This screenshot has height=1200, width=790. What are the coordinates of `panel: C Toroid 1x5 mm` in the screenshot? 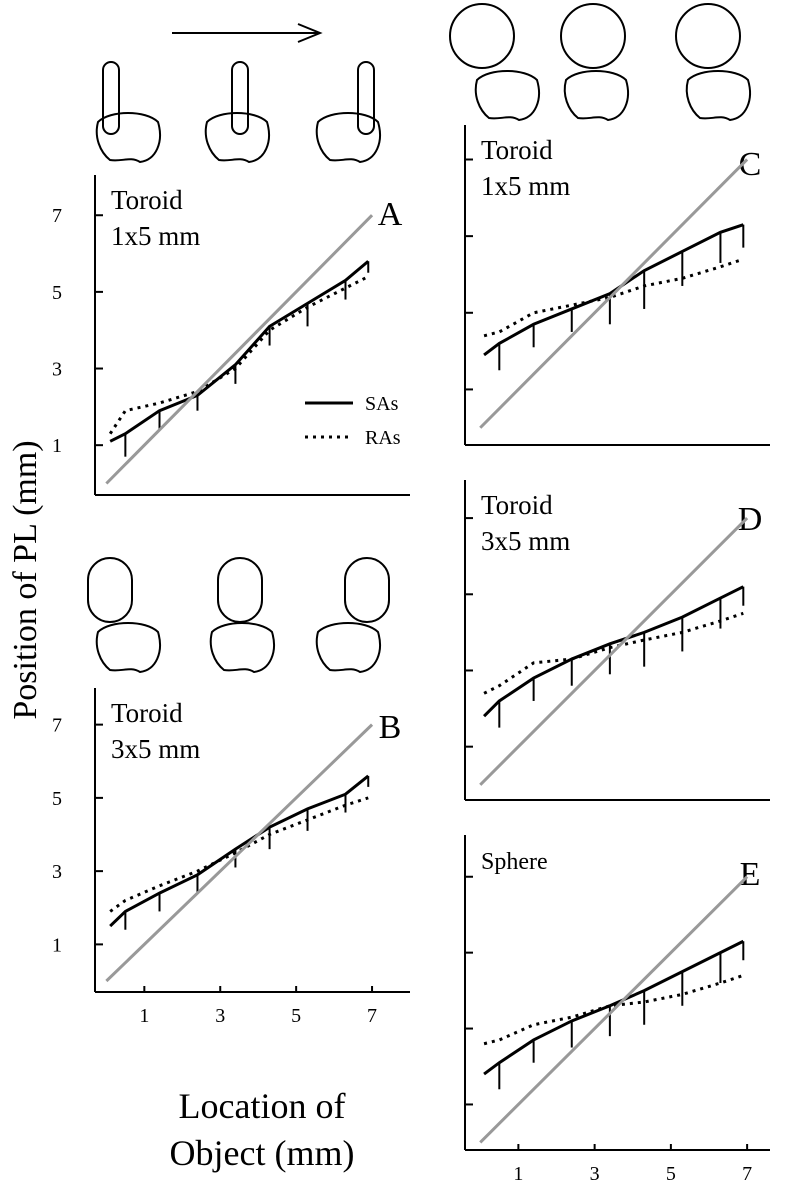 It's located at (617, 285).